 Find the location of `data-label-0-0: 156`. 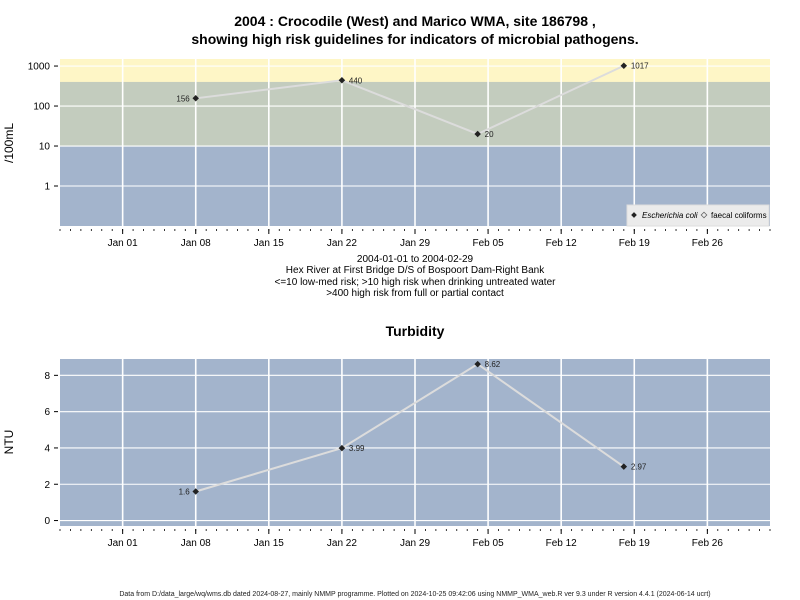

data-label-0-0: 156 is located at coordinates (183, 98).